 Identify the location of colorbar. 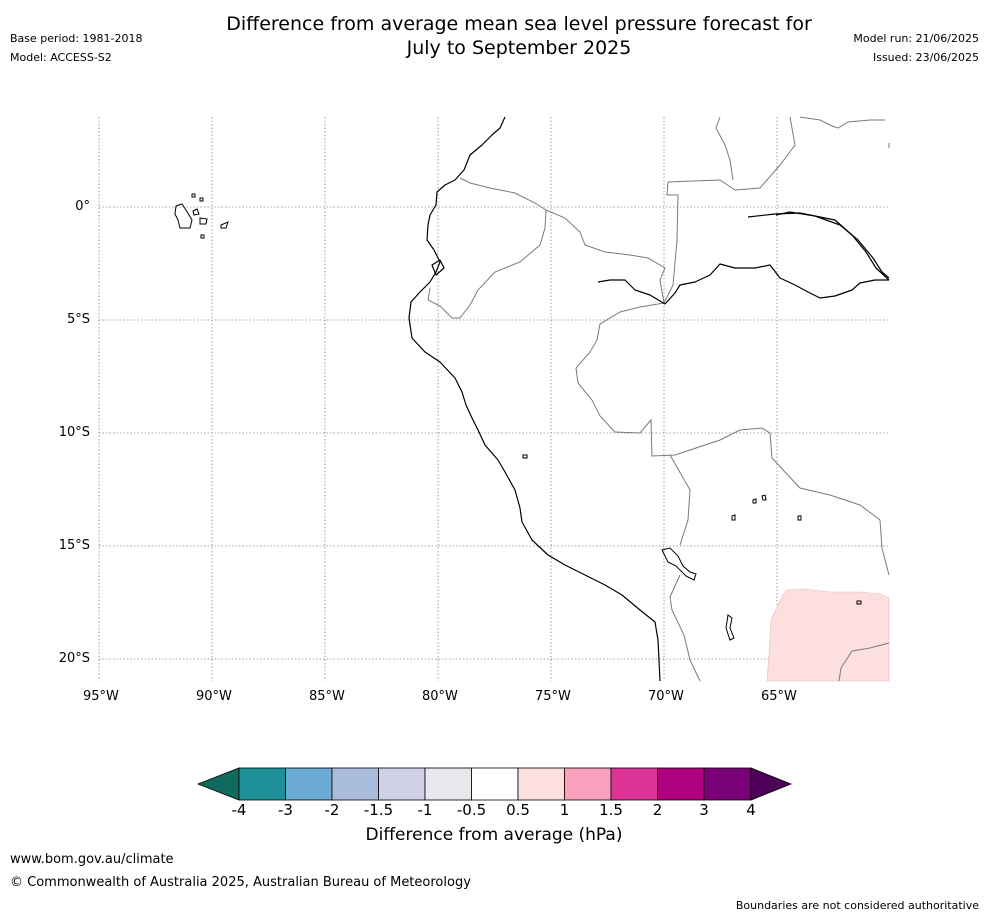
(494, 784).